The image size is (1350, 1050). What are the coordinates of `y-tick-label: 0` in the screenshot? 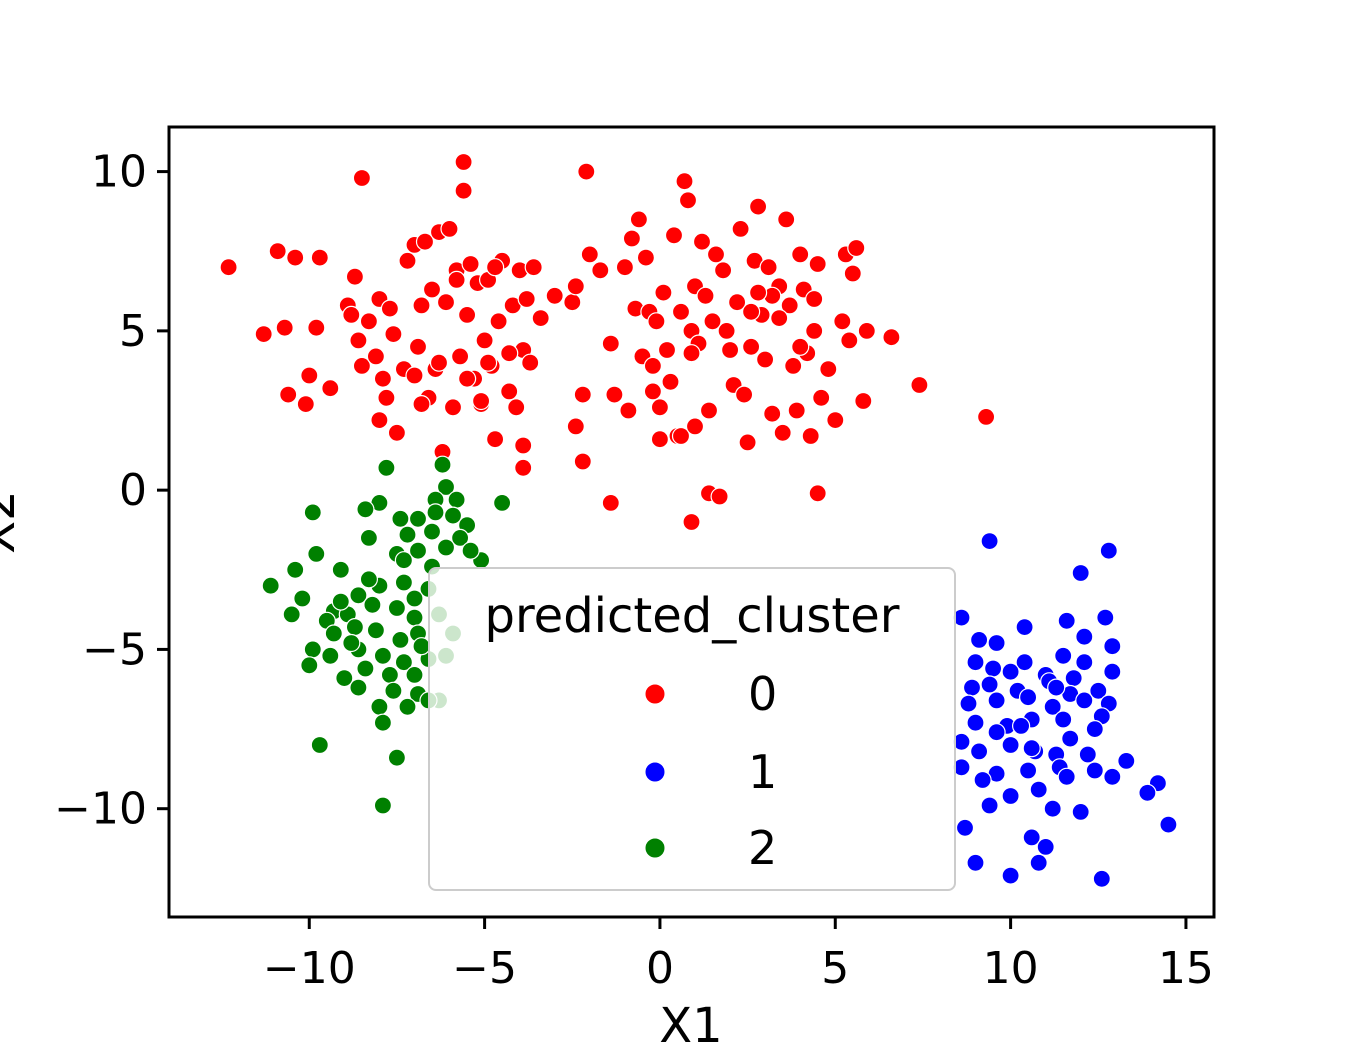 It's located at (133, 490).